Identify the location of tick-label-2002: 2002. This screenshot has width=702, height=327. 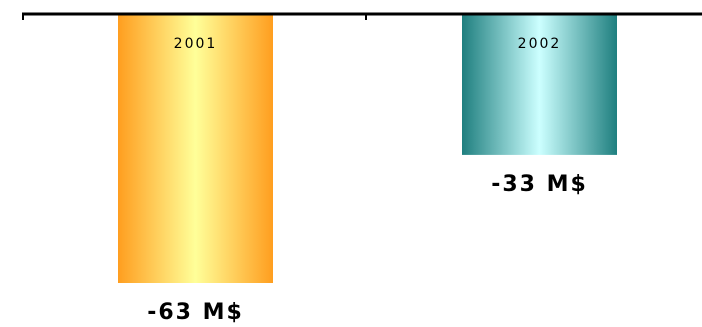
(540, 44).